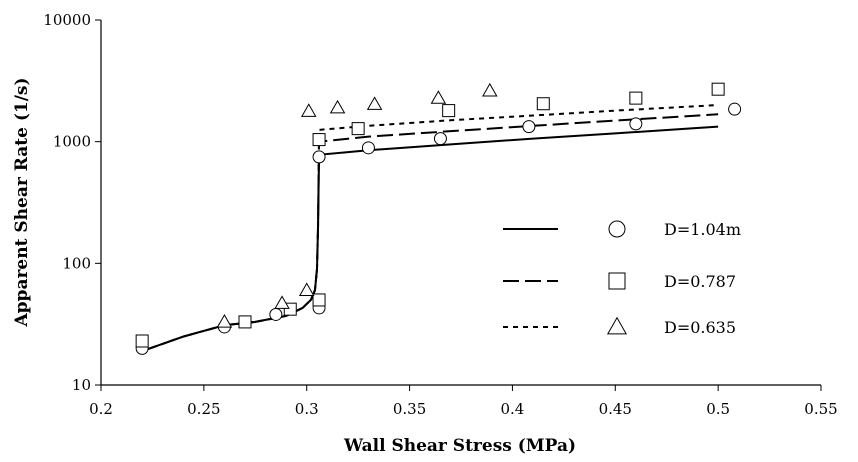 The width and height of the screenshot is (858, 462). What do you see at coordinates (72, 202) in the screenshot?
I see `y-ticks: 10 100 1000 10000` at bounding box center [72, 202].